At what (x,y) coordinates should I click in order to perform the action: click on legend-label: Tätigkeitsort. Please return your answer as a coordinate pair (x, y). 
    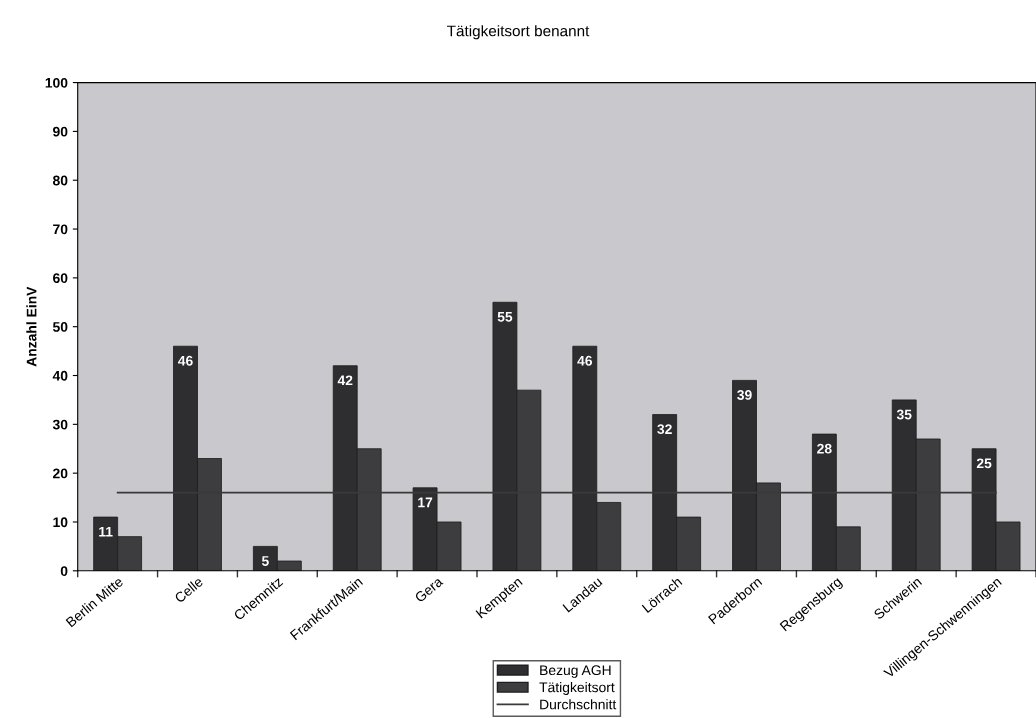
    Looking at the image, I should click on (577, 688).